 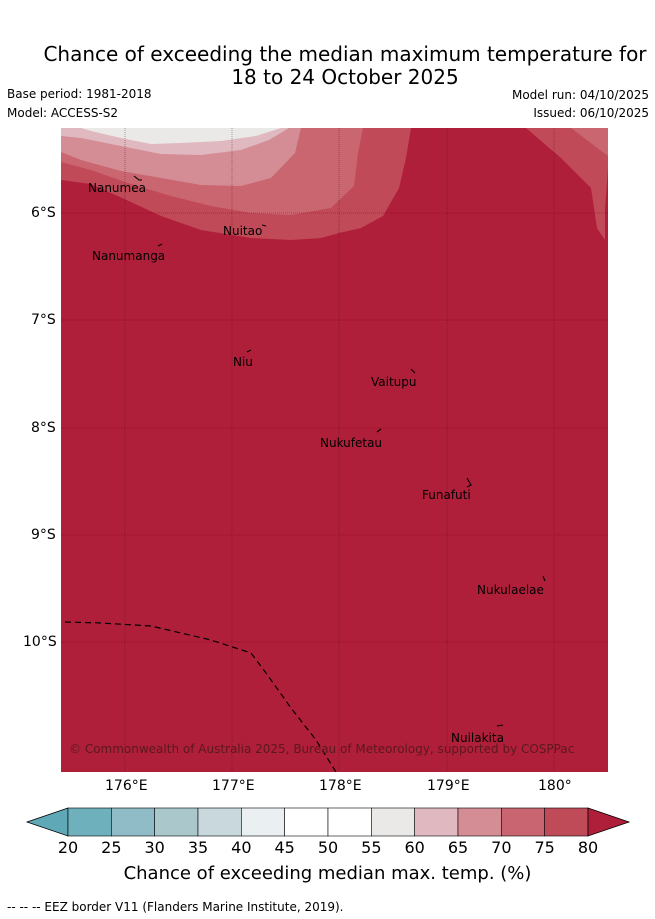 I want to click on colorbar-tick-label: 35, so click(x=198, y=847).